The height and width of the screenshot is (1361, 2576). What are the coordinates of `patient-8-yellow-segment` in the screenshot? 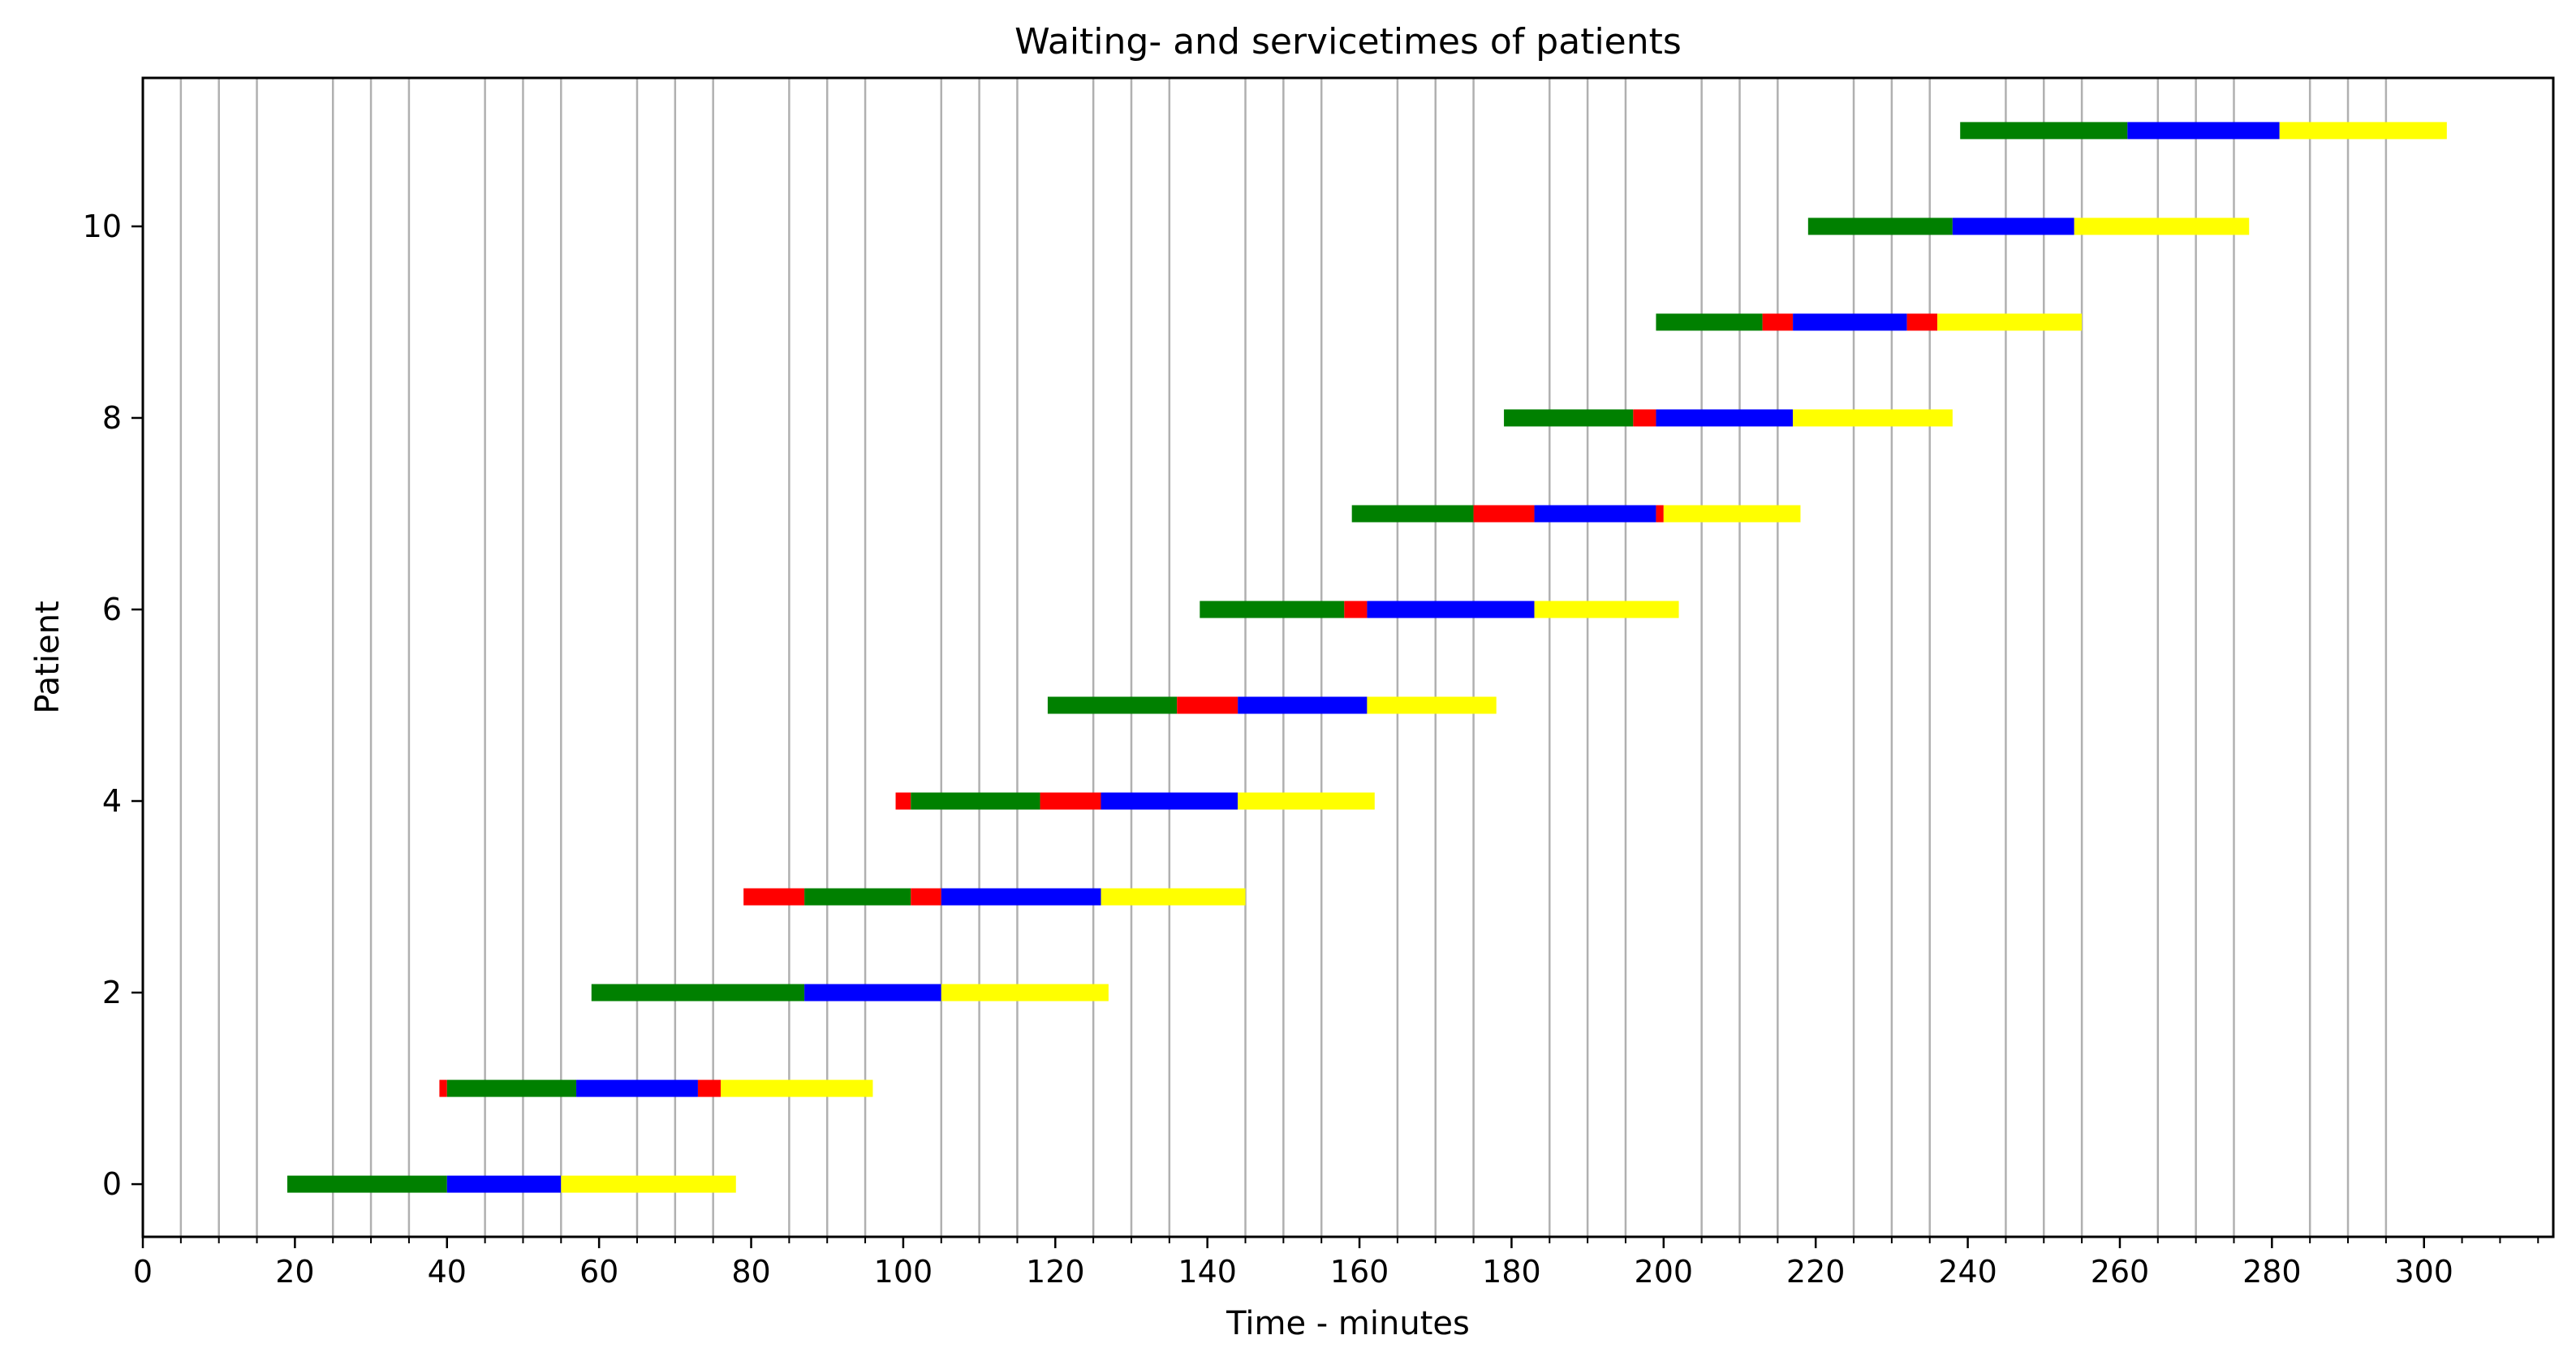 It's located at (1873, 418).